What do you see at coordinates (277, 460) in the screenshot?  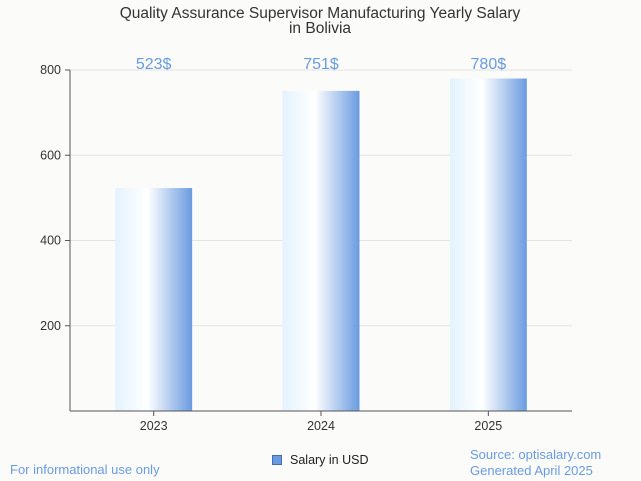 I see `legend-swatch-salary` at bounding box center [277, 460].